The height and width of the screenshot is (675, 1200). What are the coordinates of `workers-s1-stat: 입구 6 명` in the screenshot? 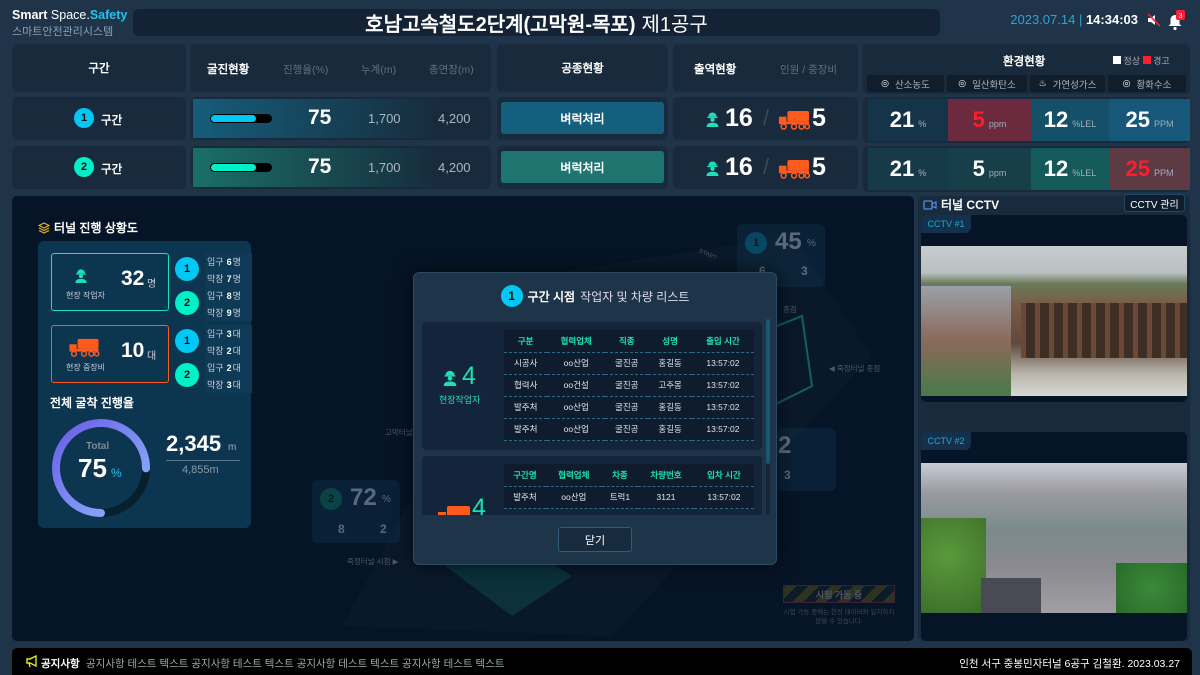 It's located at (228, 261).